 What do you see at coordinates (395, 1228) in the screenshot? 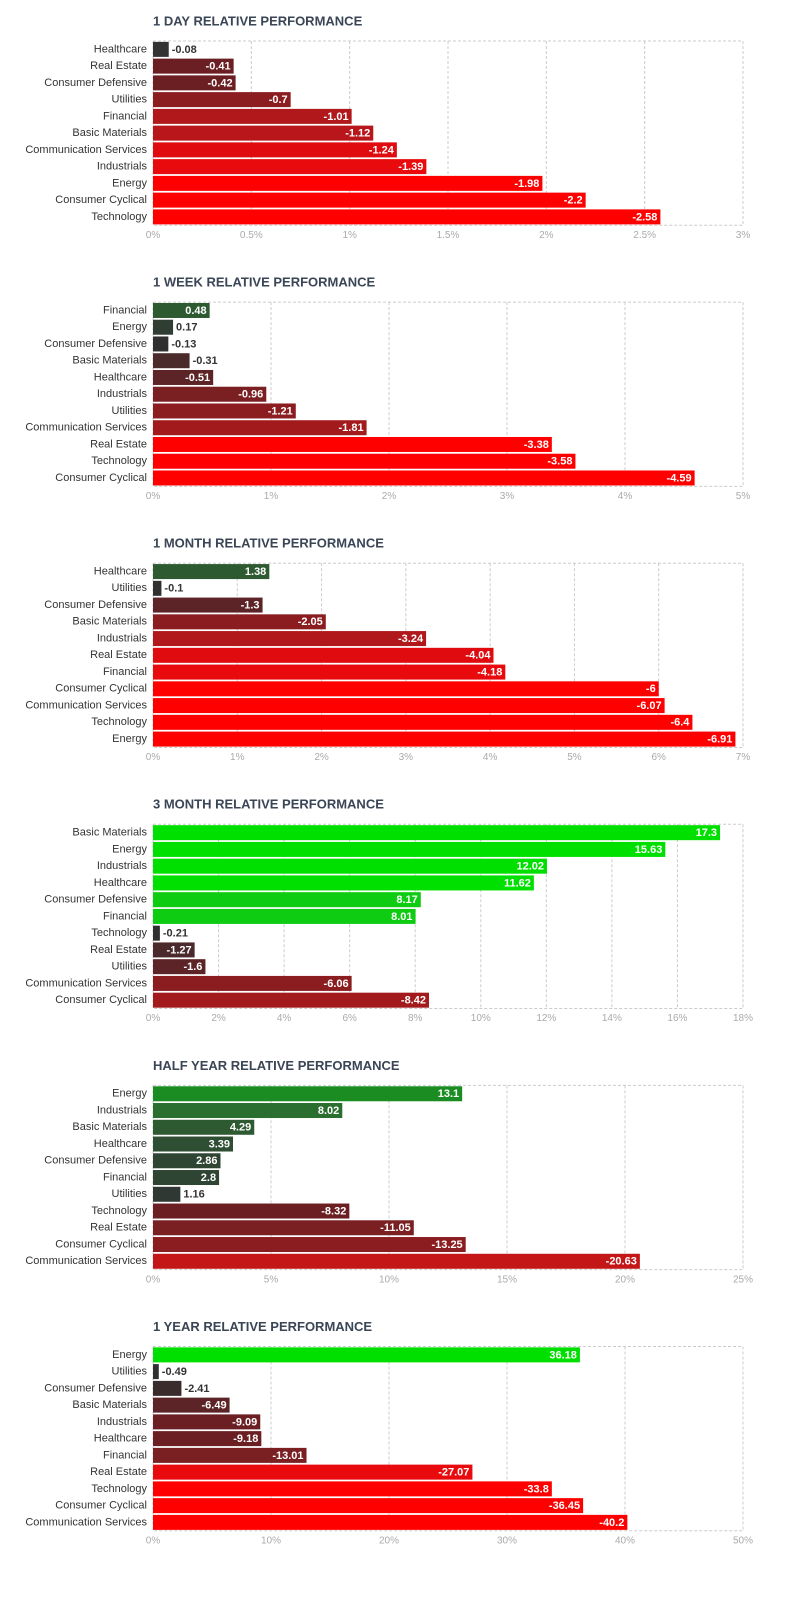
I see `value-label: -11.05` at bounding box center [395, 1228].